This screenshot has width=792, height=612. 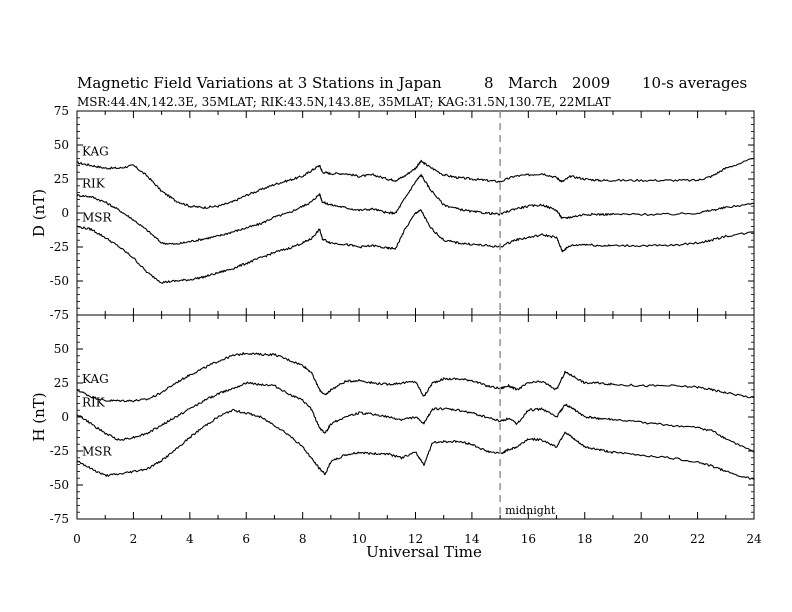 What do you see at coordinates (97, 218) in the screenshot?
I see `d-label-msr: MSR` at bounding box center [97, 218].